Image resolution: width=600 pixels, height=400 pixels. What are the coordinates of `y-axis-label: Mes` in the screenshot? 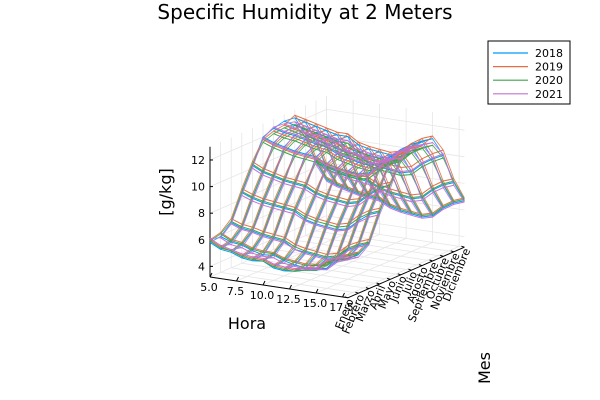 It's located at (484, 368).